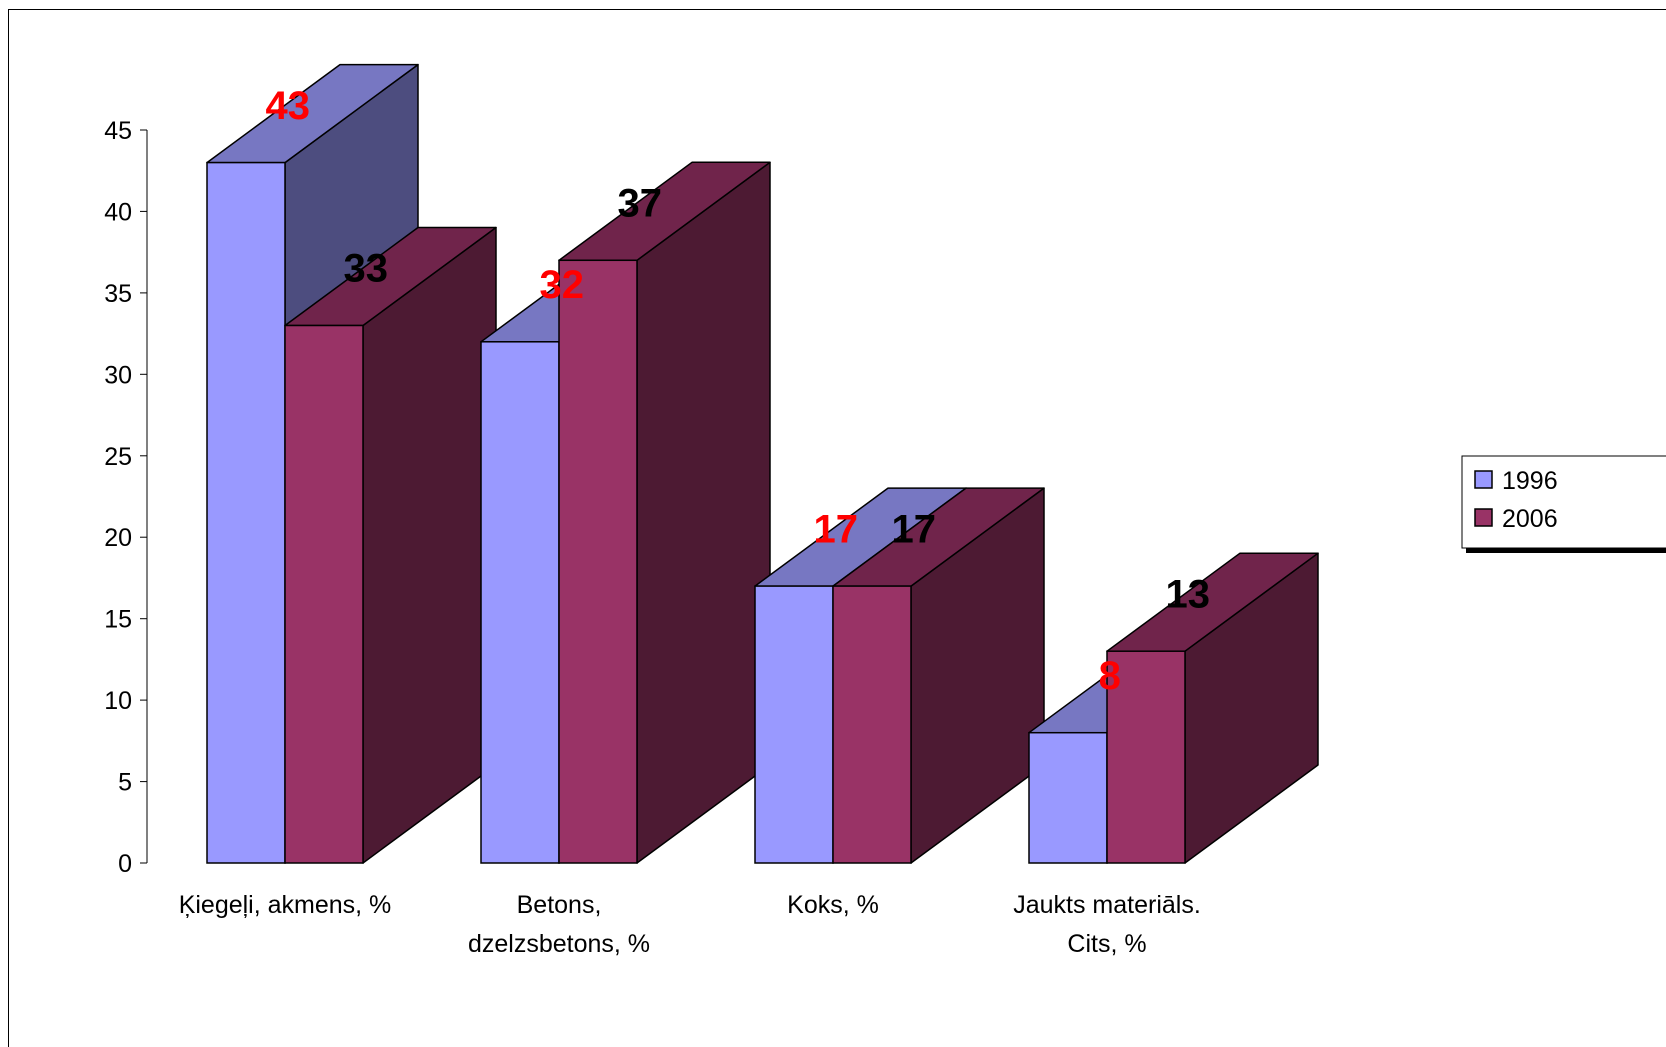  What do you see at coordinates (118, 701) in the screenshot?
I see `y-tick-label: 10` at bounding box center [118, 701].